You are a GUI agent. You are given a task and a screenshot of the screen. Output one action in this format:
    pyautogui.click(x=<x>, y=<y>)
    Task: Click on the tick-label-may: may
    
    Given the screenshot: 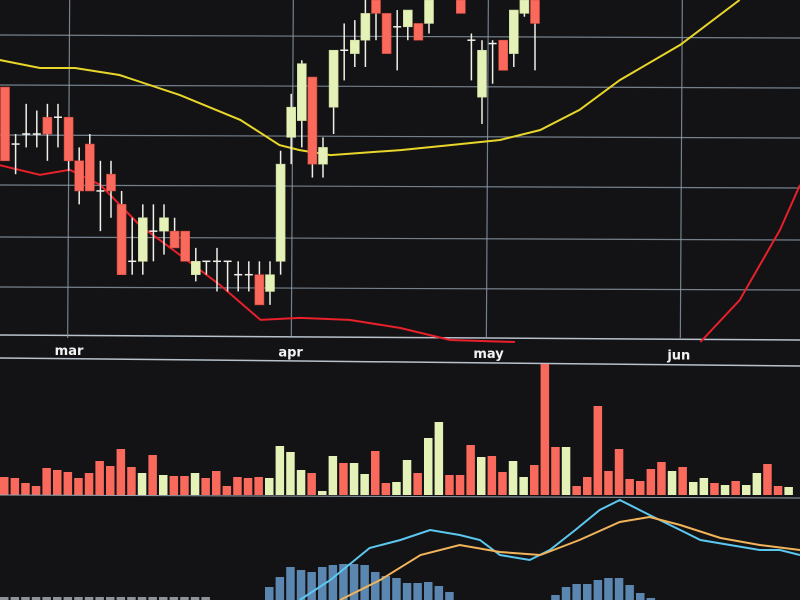 What is the action you would take?
    pyautogui.click(x=488, y=354)
    